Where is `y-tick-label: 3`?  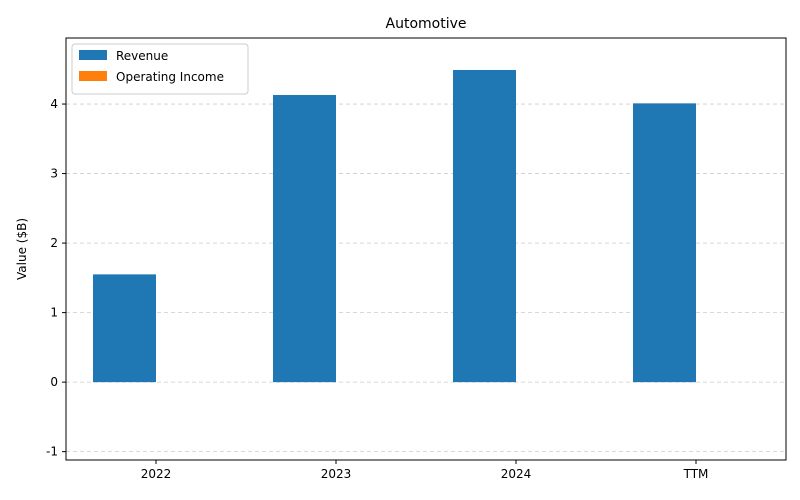
y-tick-label: 3 is located at coordinates (54, 174).